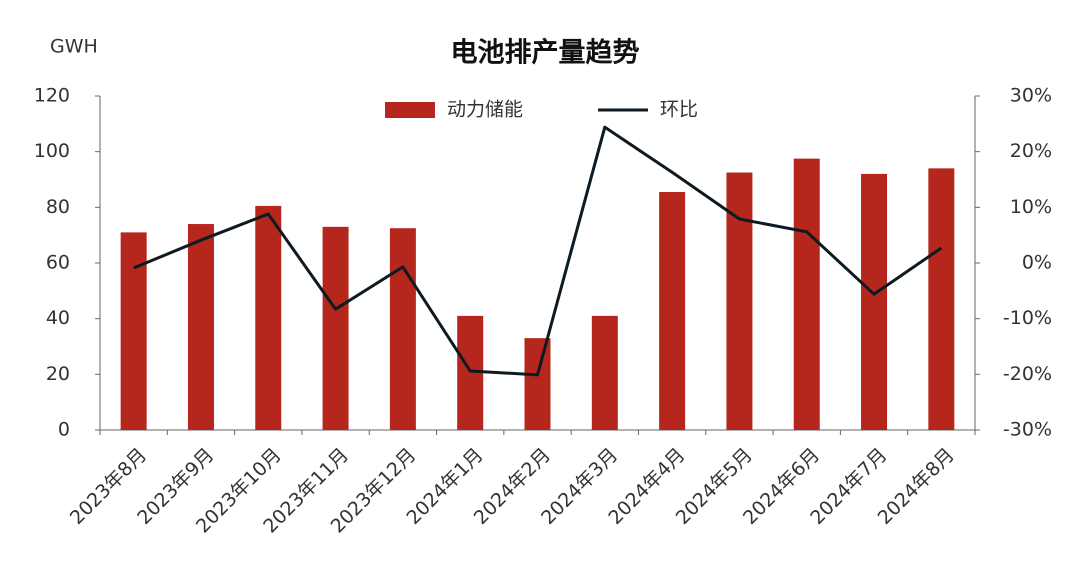 The height and width of the screenshot is (564, 1074). What do you see at coordinates (545, 53) in the screenshot?
I see `chart-title: 电池排产量趋势` at bounding box center [545, 53].